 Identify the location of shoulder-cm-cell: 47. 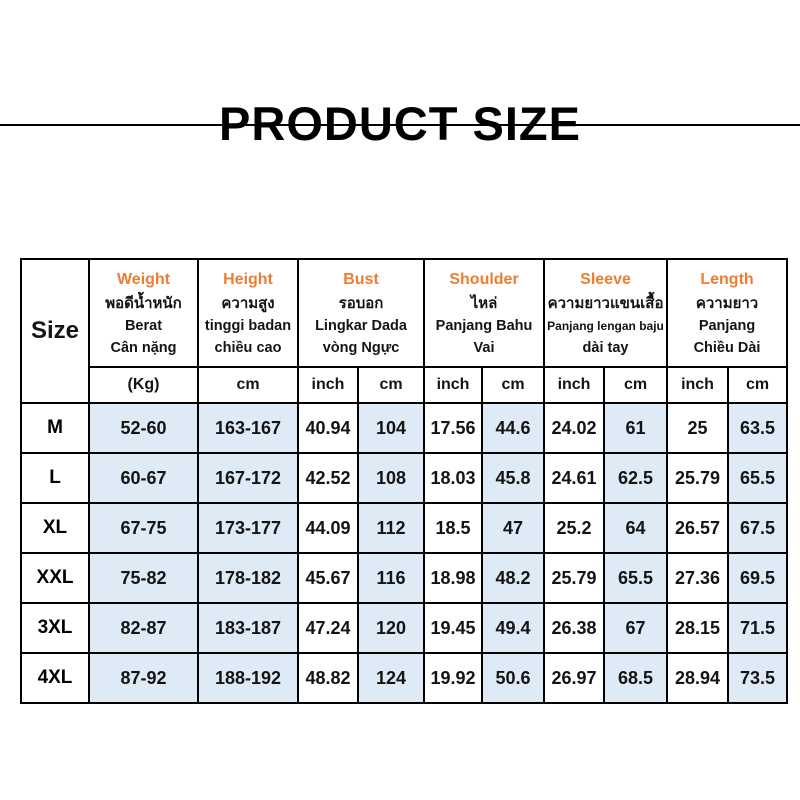
(513, 528).